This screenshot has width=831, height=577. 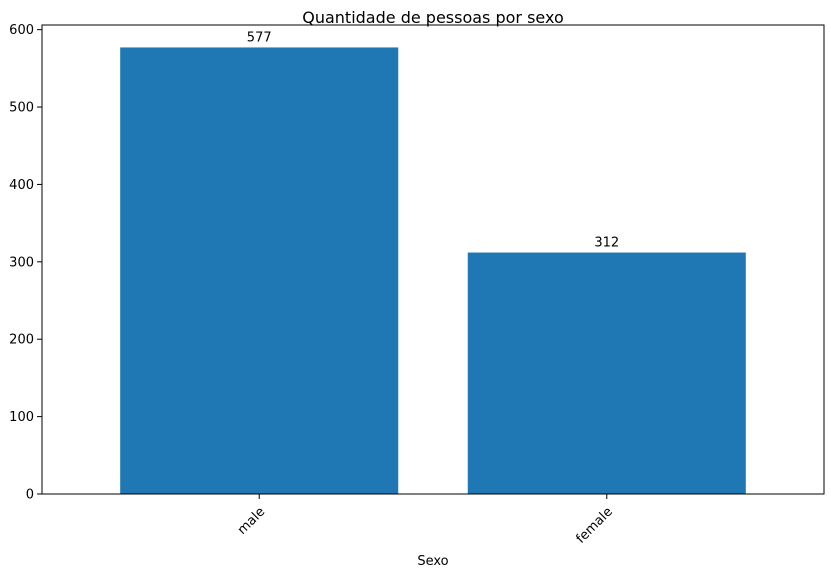 What do you see at coordinates (259, 37) in the screenshot?
I see `data-label-male: 577` at bounding box center [259, 37].